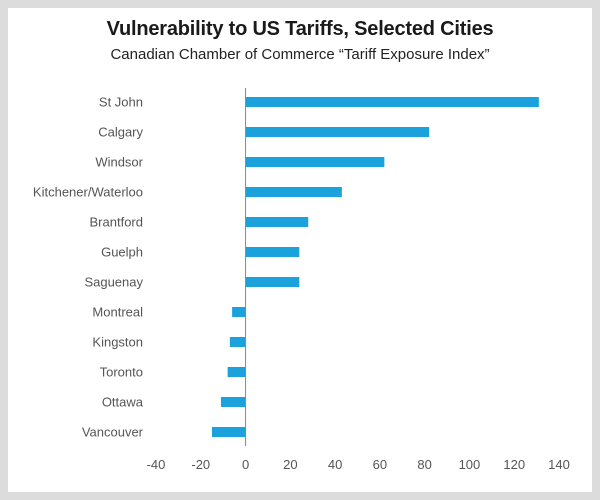 The image size is (600, 500). What do you see at coordinates (514, 464) in the screenshot?
I see `x-tick-label: 120` at bounding box center [514, 464].